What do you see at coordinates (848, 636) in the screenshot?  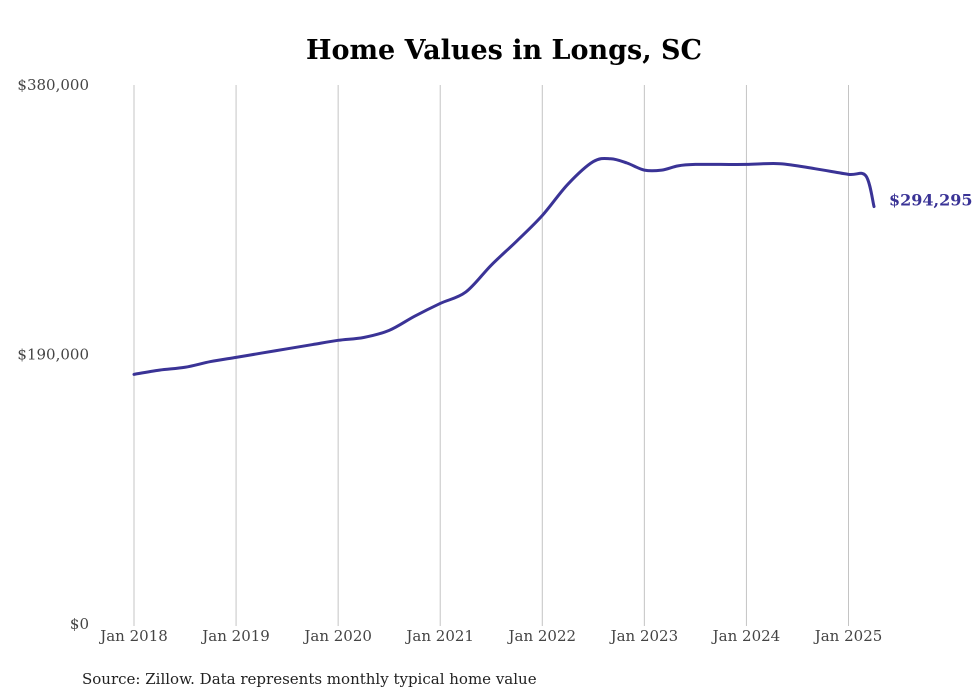 I see `x-tick-label: Jan 2025` at bounding box center [848, 636].